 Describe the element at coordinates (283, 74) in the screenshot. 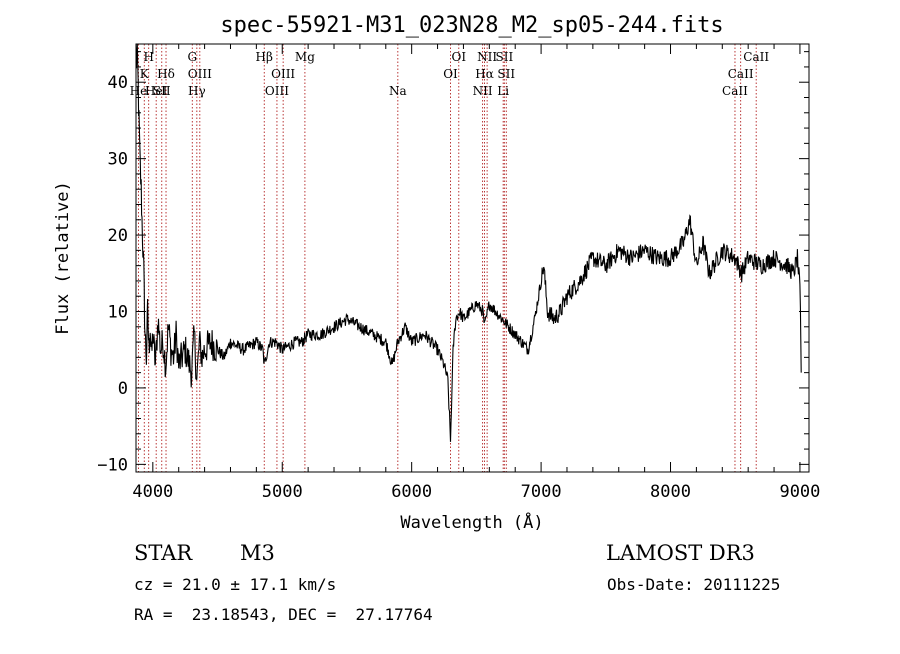

I see `line-label-11: OIII` at that location.